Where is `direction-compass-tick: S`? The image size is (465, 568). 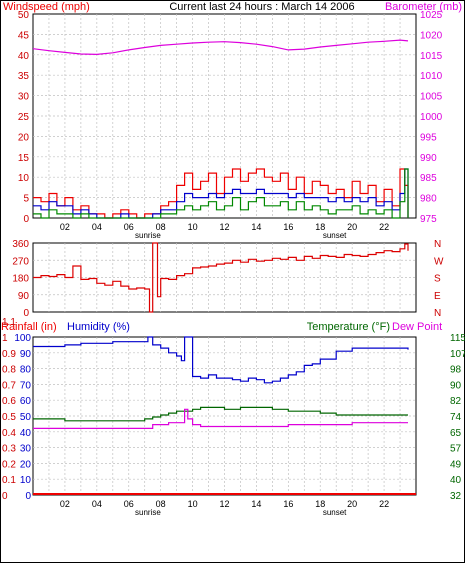
direction-compass-tick: S is located at coordinates (437, 279).